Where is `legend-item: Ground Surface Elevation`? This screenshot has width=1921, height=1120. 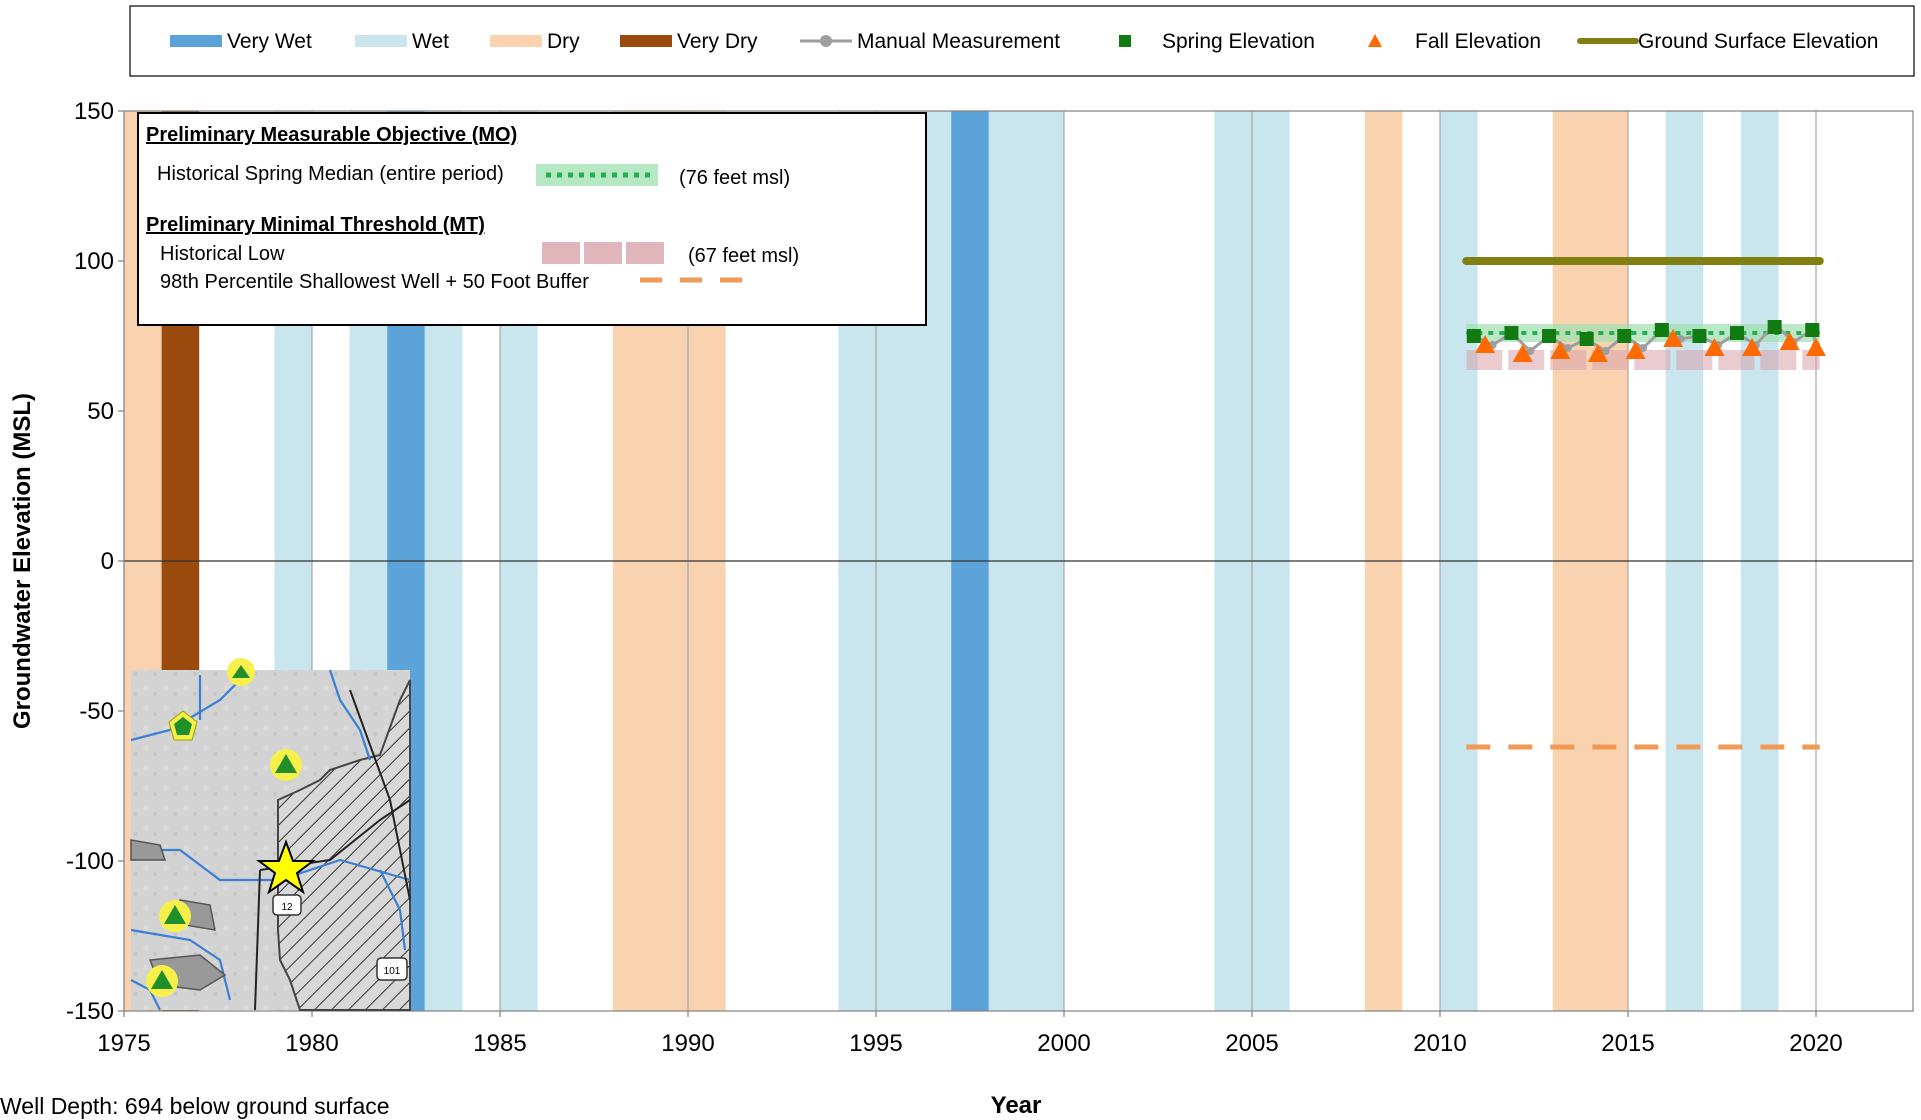 legend-item: Ground Surface Elevation is located at coordinates (1727, 41).